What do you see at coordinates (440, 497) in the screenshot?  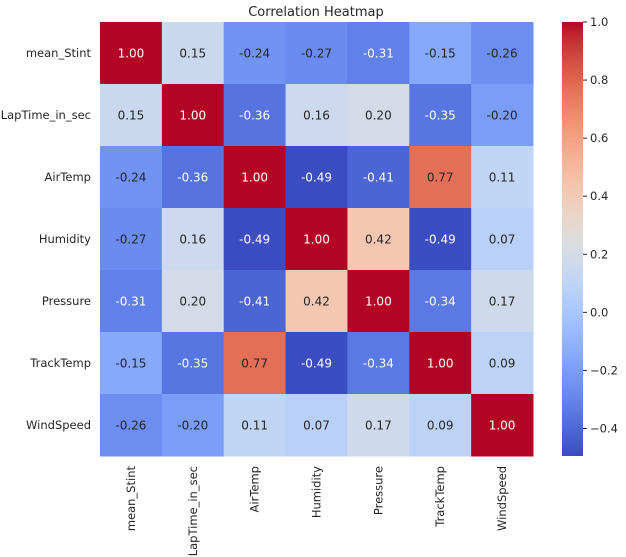 I see `x-tick-label: TrackTemp` at bounding box center [440, 497].